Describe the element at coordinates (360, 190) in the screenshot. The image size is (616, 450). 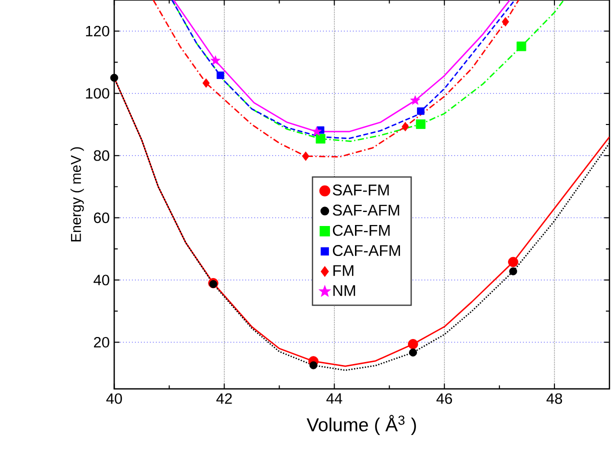
I see `legend-label: SAF-FM` at that location.